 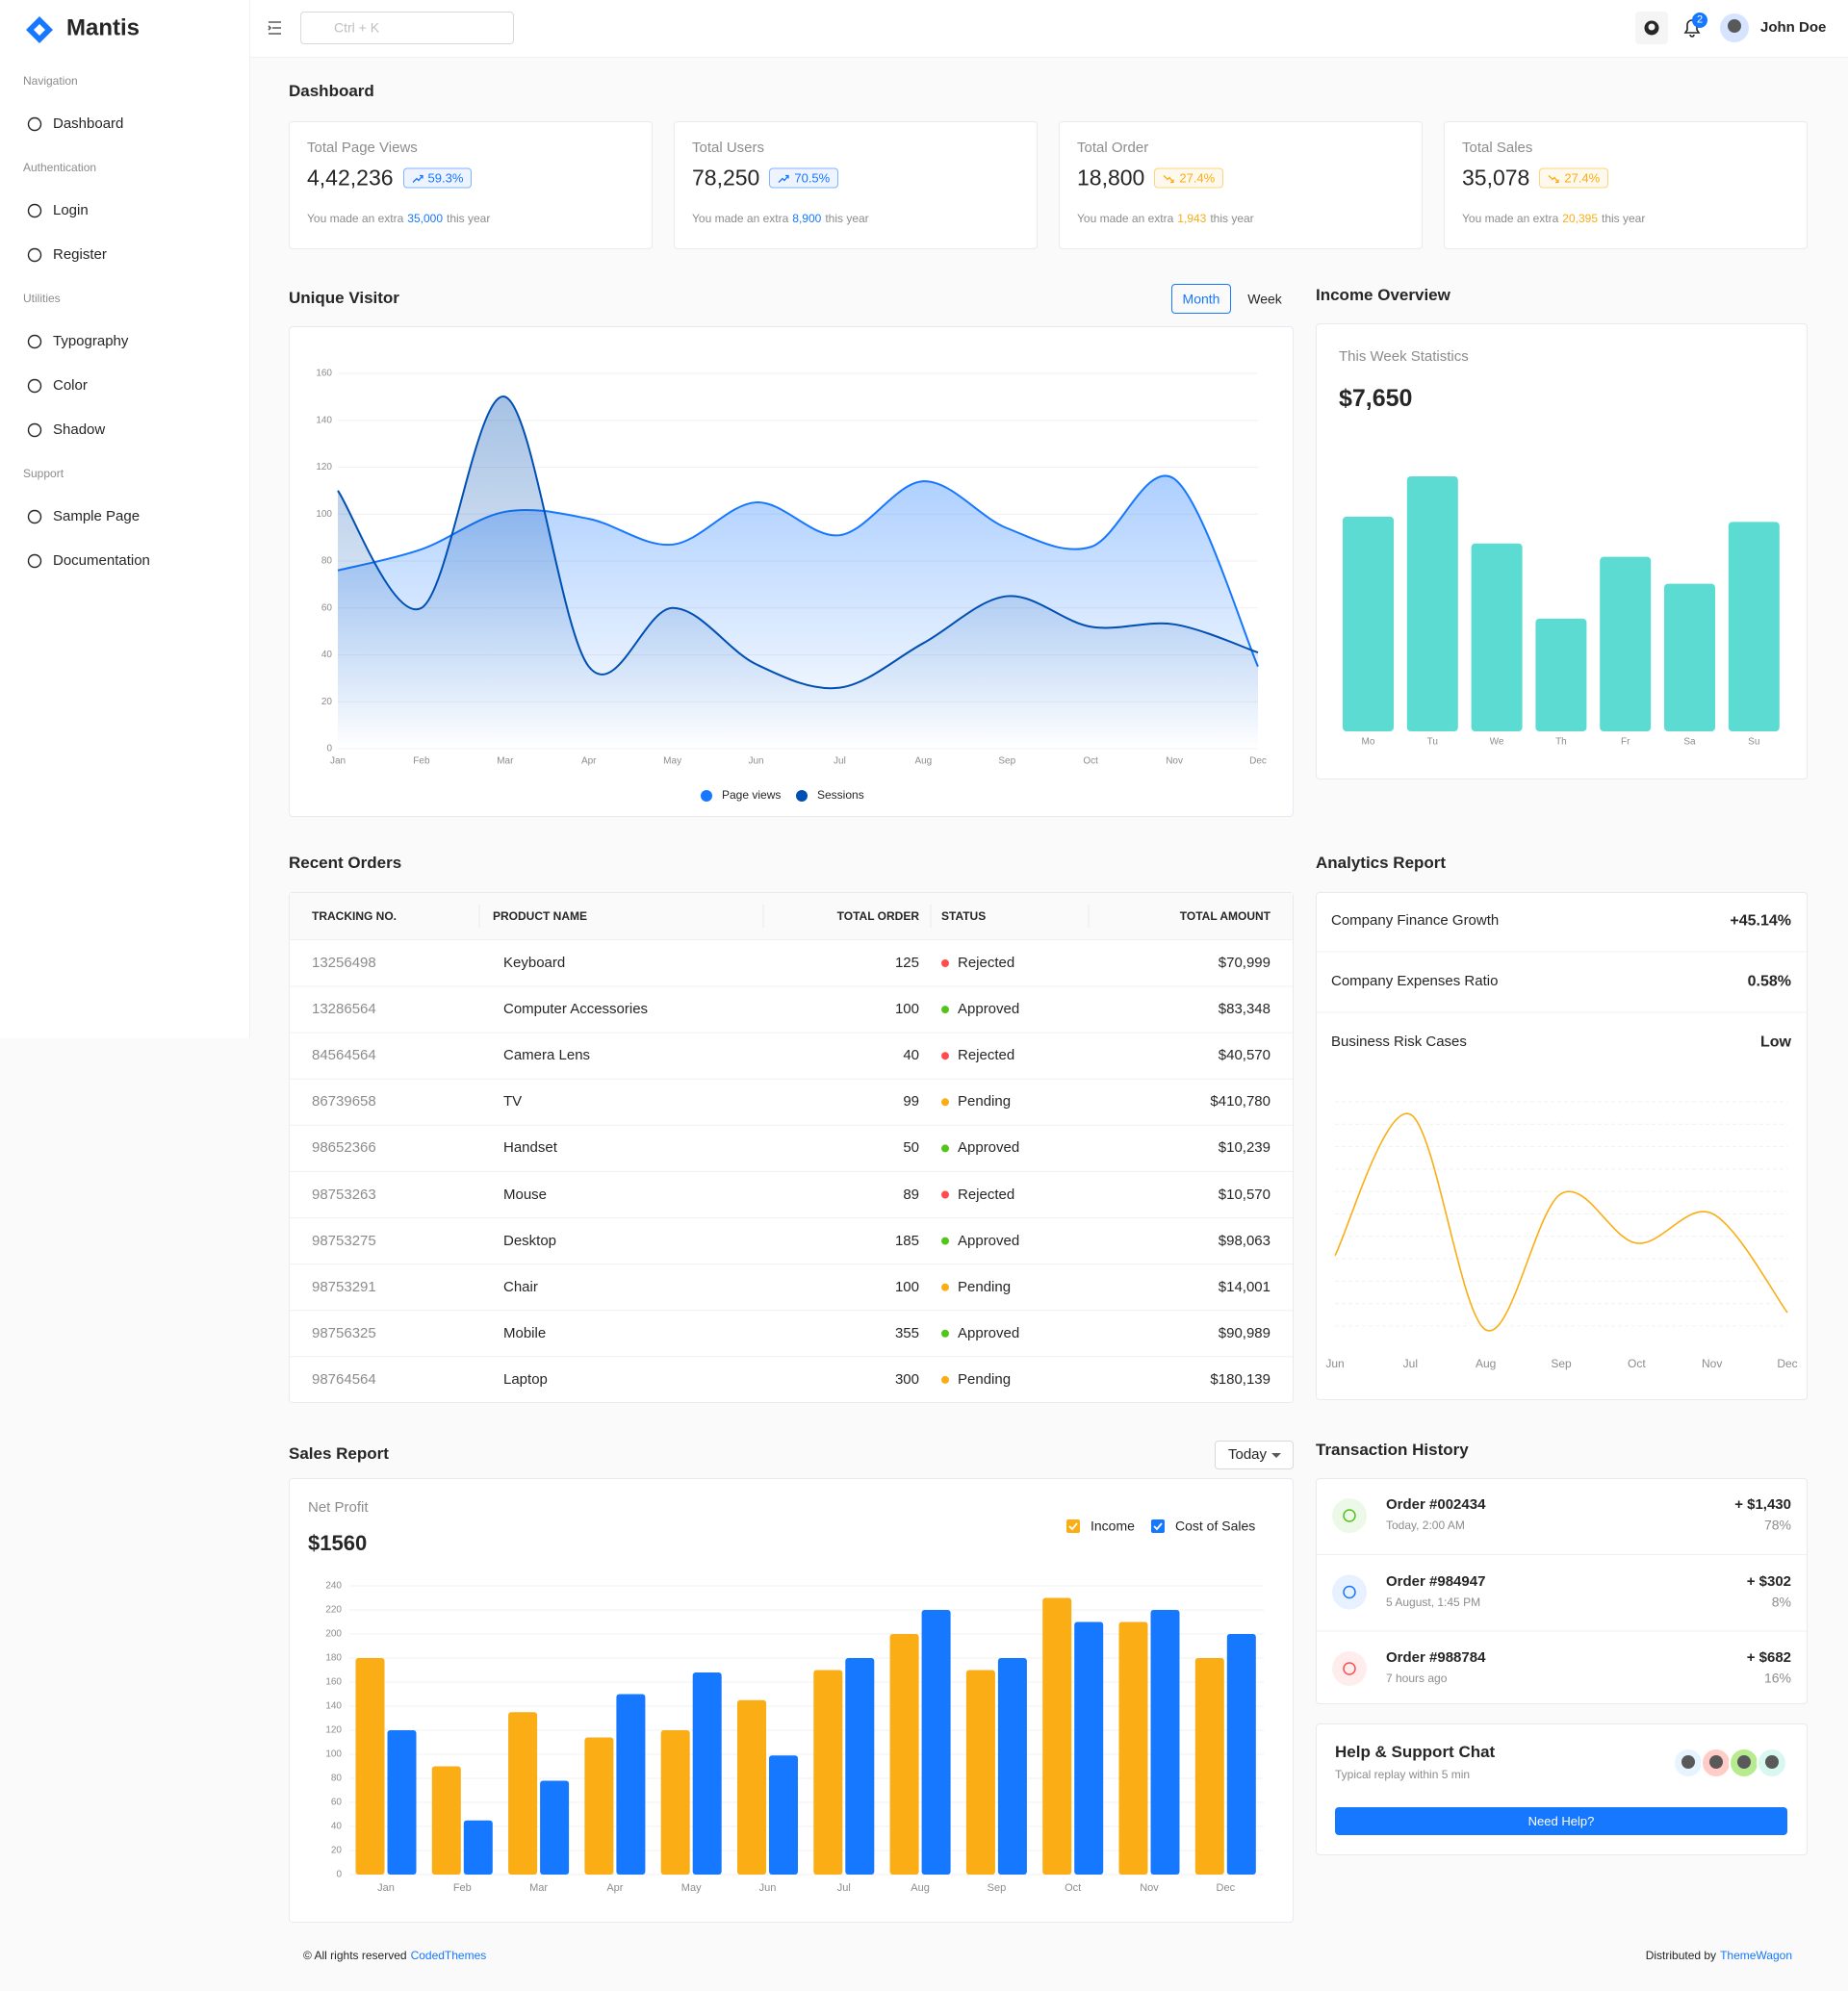 I want to click on transaction-percent: 16%, so click(x=1777, y=1678).